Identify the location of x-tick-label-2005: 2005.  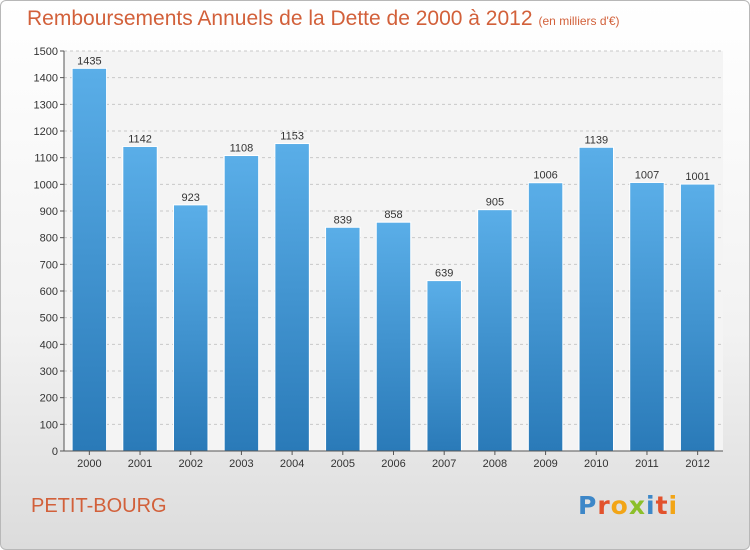
(343, 464).